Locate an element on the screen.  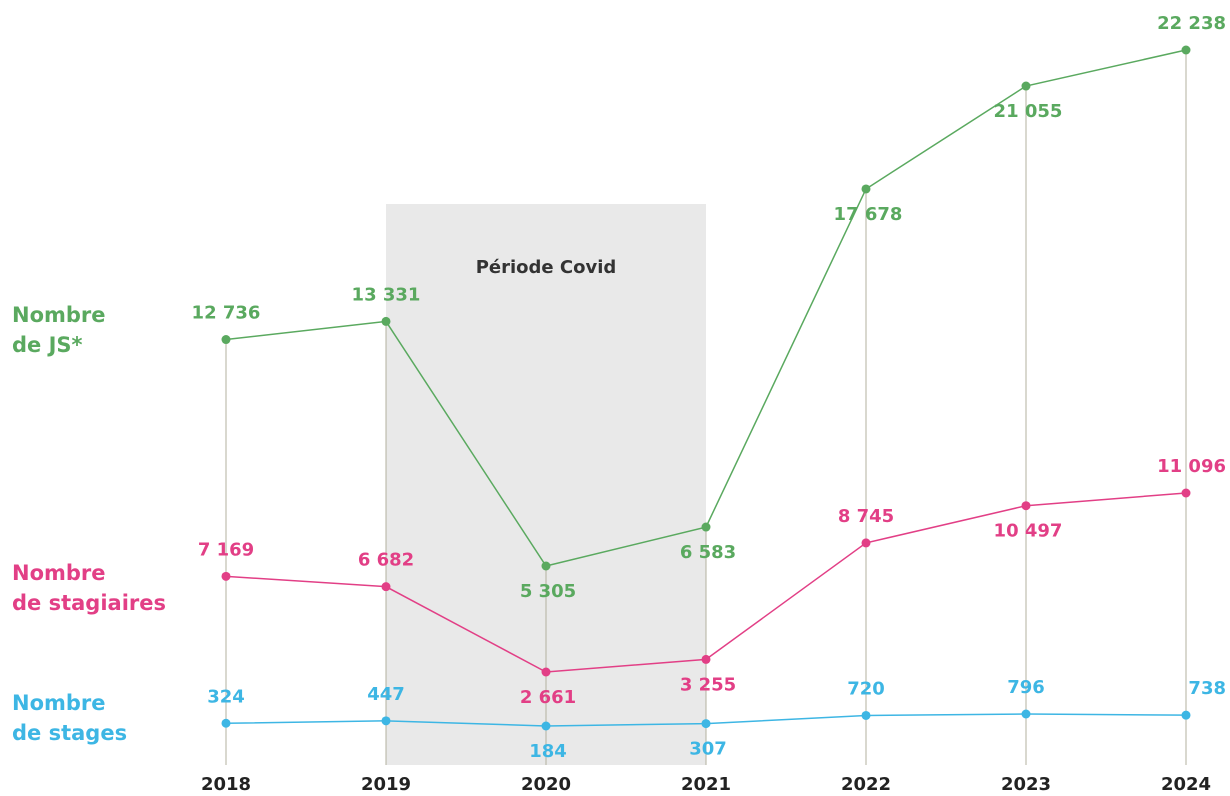
value-label: 5 305 is located at coordinates (548, 591).